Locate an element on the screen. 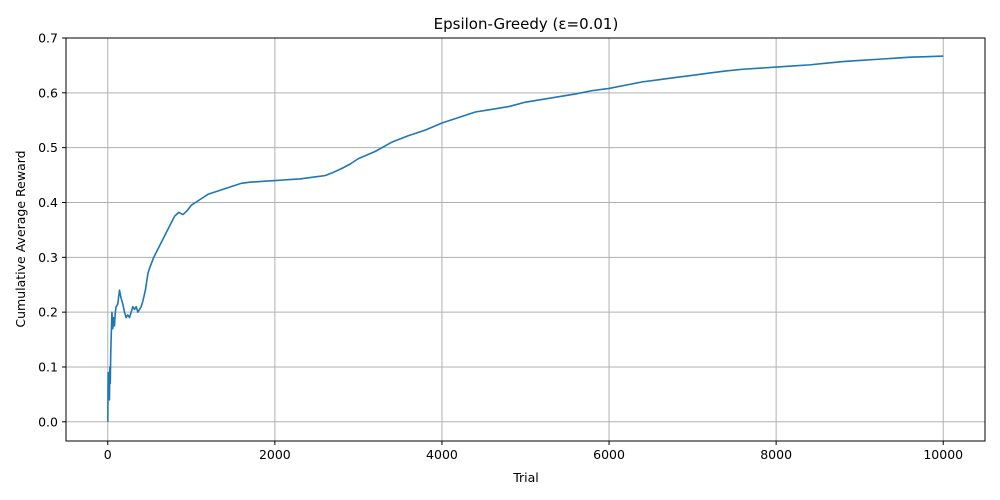  y-tick-label: 0.5 is located at coordinates (48, 147).